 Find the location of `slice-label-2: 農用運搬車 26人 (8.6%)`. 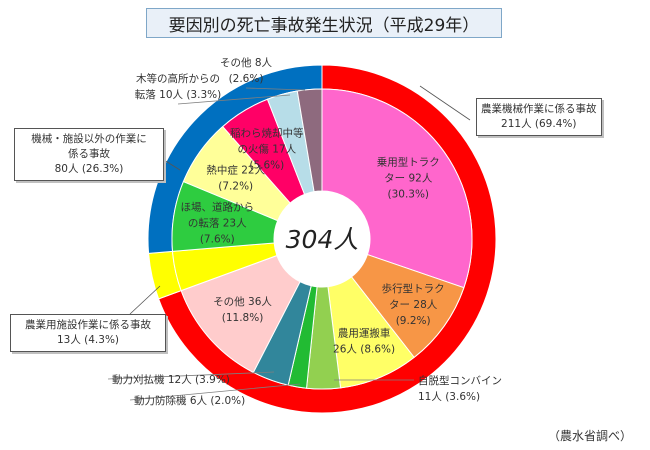

slice-label-2: 農用運搬車 26人 (8.6%) is located at coordinates (364, 341).